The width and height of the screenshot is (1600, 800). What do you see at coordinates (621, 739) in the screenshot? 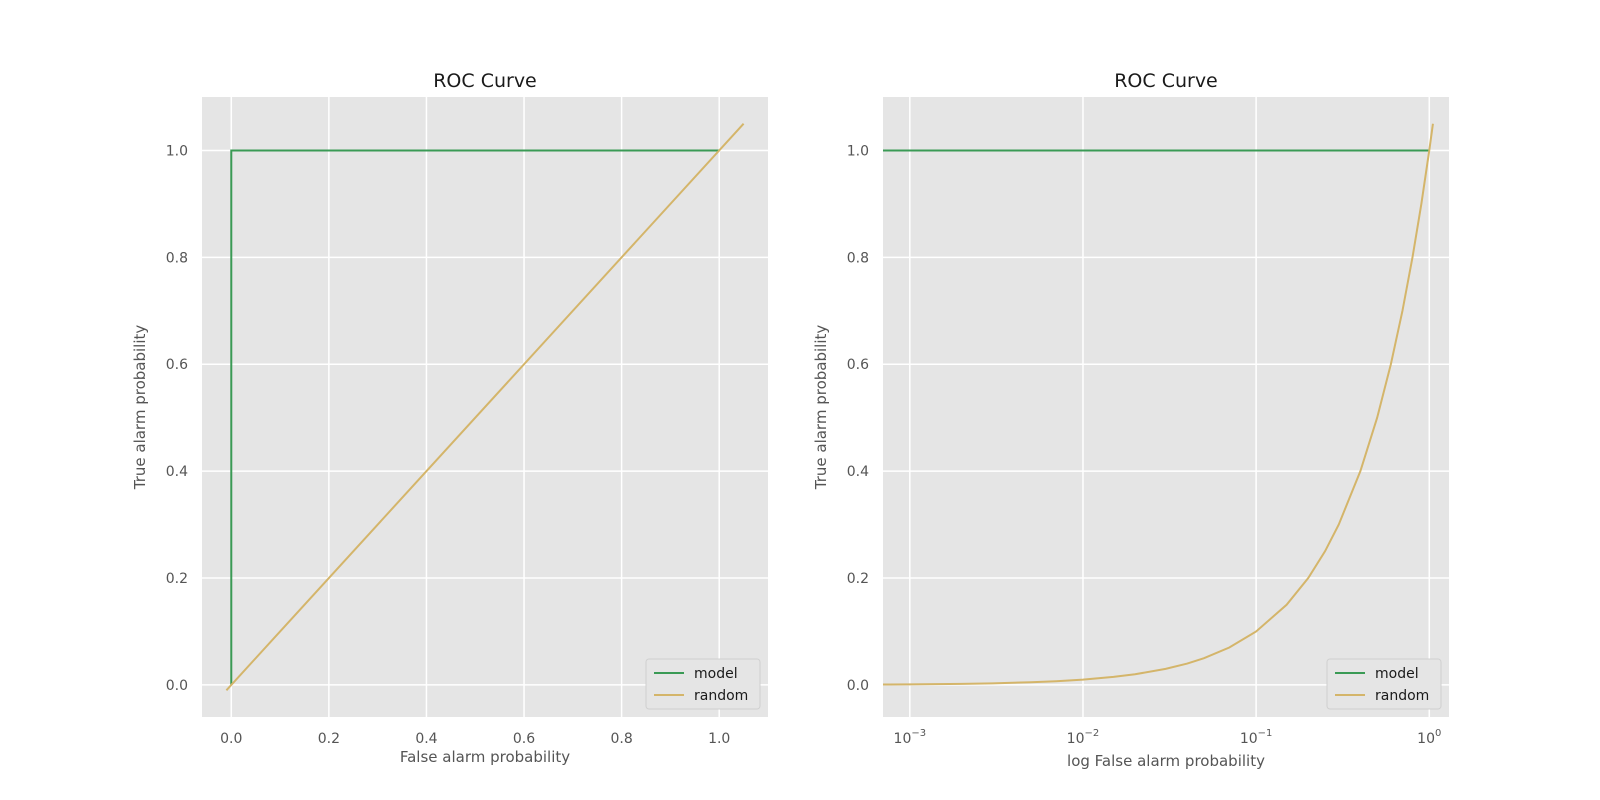
I see `x-tick-label: 0.8` at bounding box center [621, 739].